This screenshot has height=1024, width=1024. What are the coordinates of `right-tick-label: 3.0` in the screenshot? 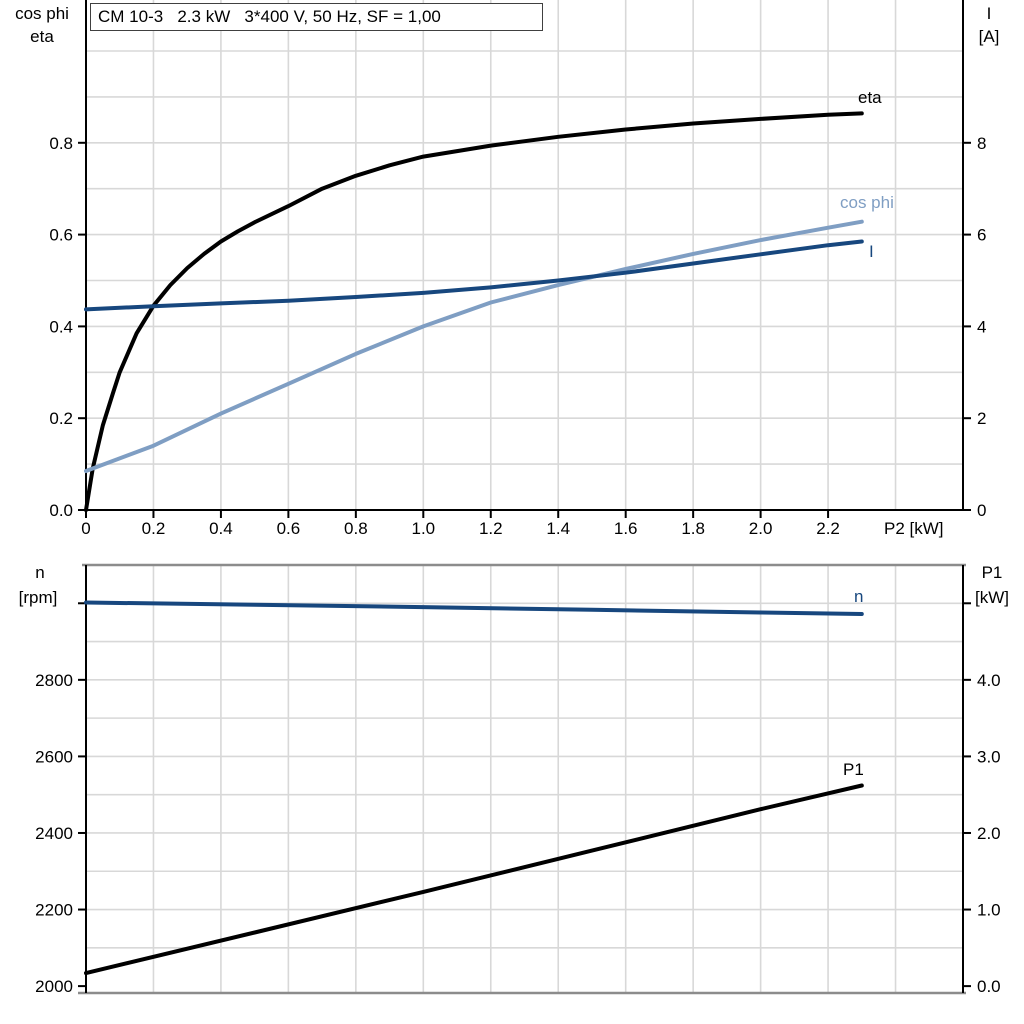 It's located at (989, 756).